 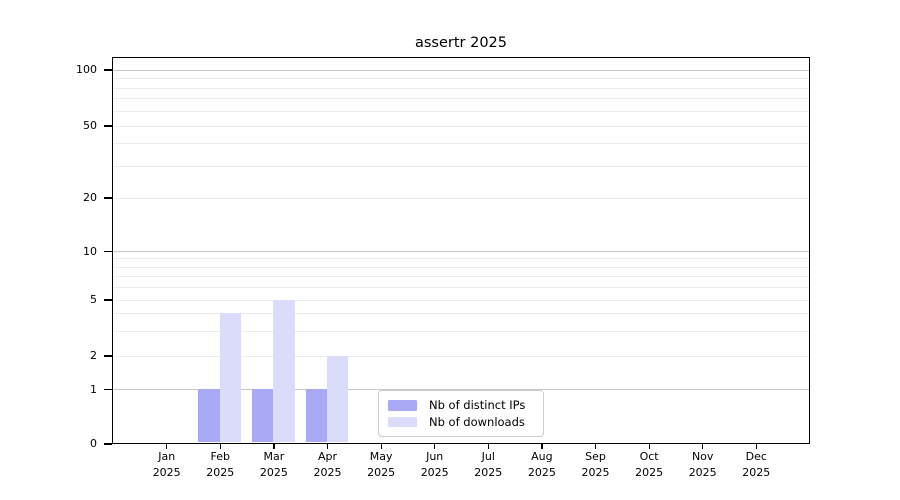 I want to click on x-tick-label-may: May 2025, so click(x=381, y=464).